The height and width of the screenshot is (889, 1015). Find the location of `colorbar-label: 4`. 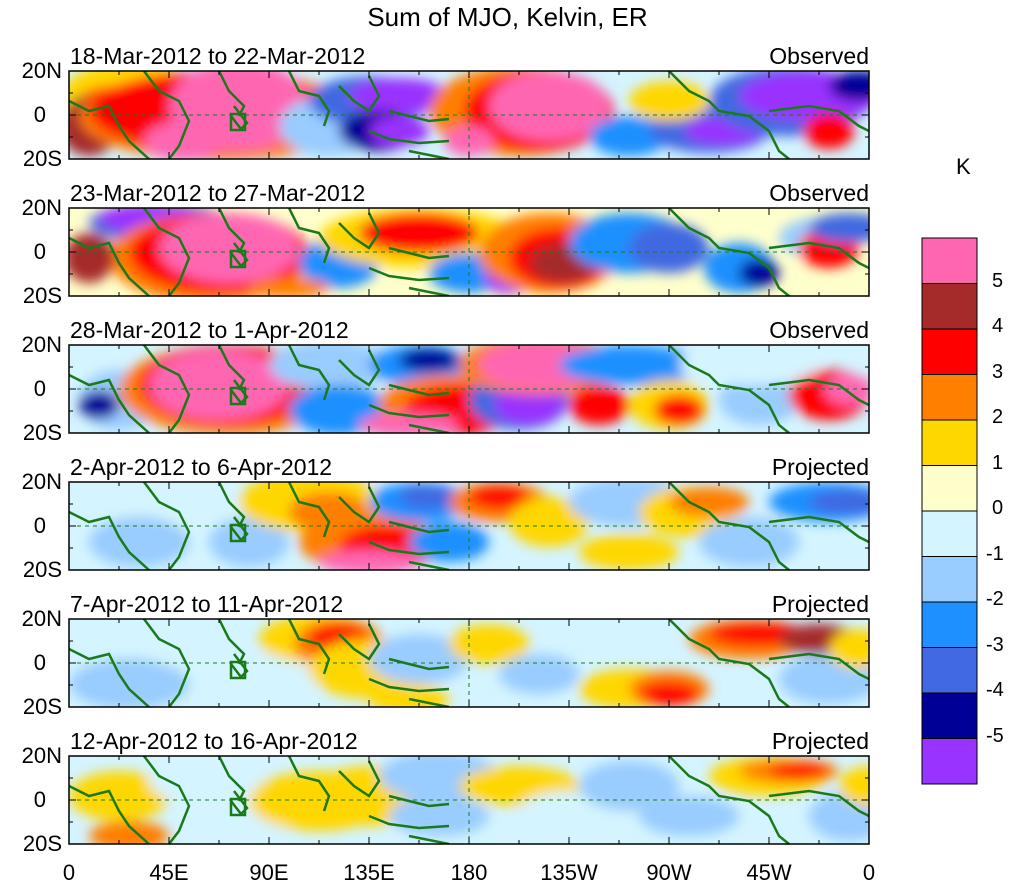

colorbar-label: 4 is located at coordinates (998, 326).